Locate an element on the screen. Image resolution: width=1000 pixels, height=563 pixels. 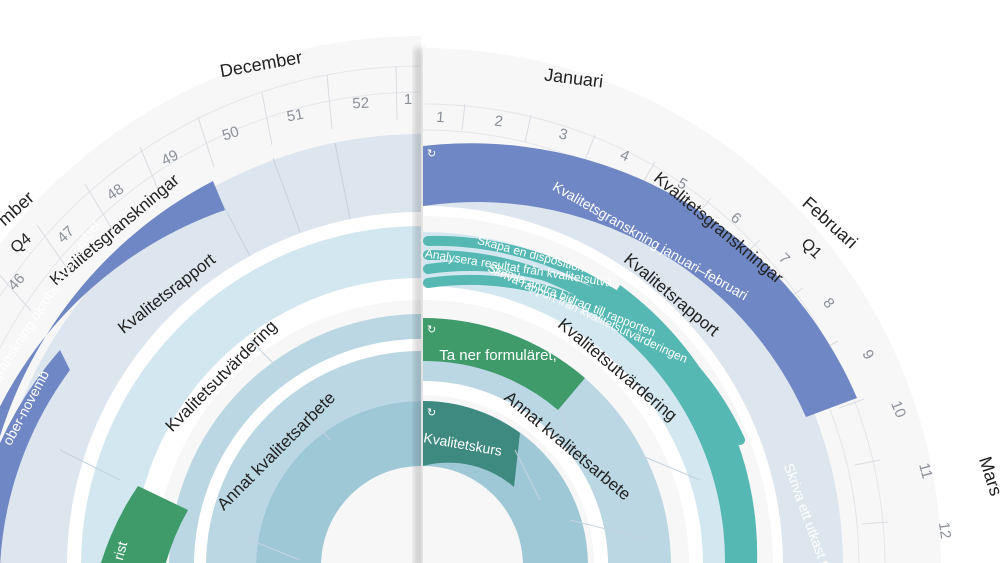
right-ring4-activity is located at coordinates (471, 444).